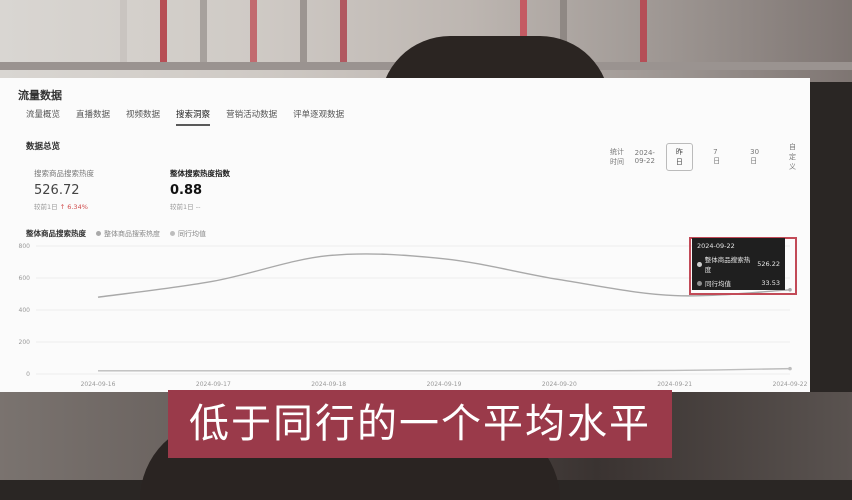 The width and height of the screenshot is (852, 500). What do you see at coordinates (674, 384) in the screenshot?
I see `x-tick-label: 2024-09-21` at bounding box center [674, 384].